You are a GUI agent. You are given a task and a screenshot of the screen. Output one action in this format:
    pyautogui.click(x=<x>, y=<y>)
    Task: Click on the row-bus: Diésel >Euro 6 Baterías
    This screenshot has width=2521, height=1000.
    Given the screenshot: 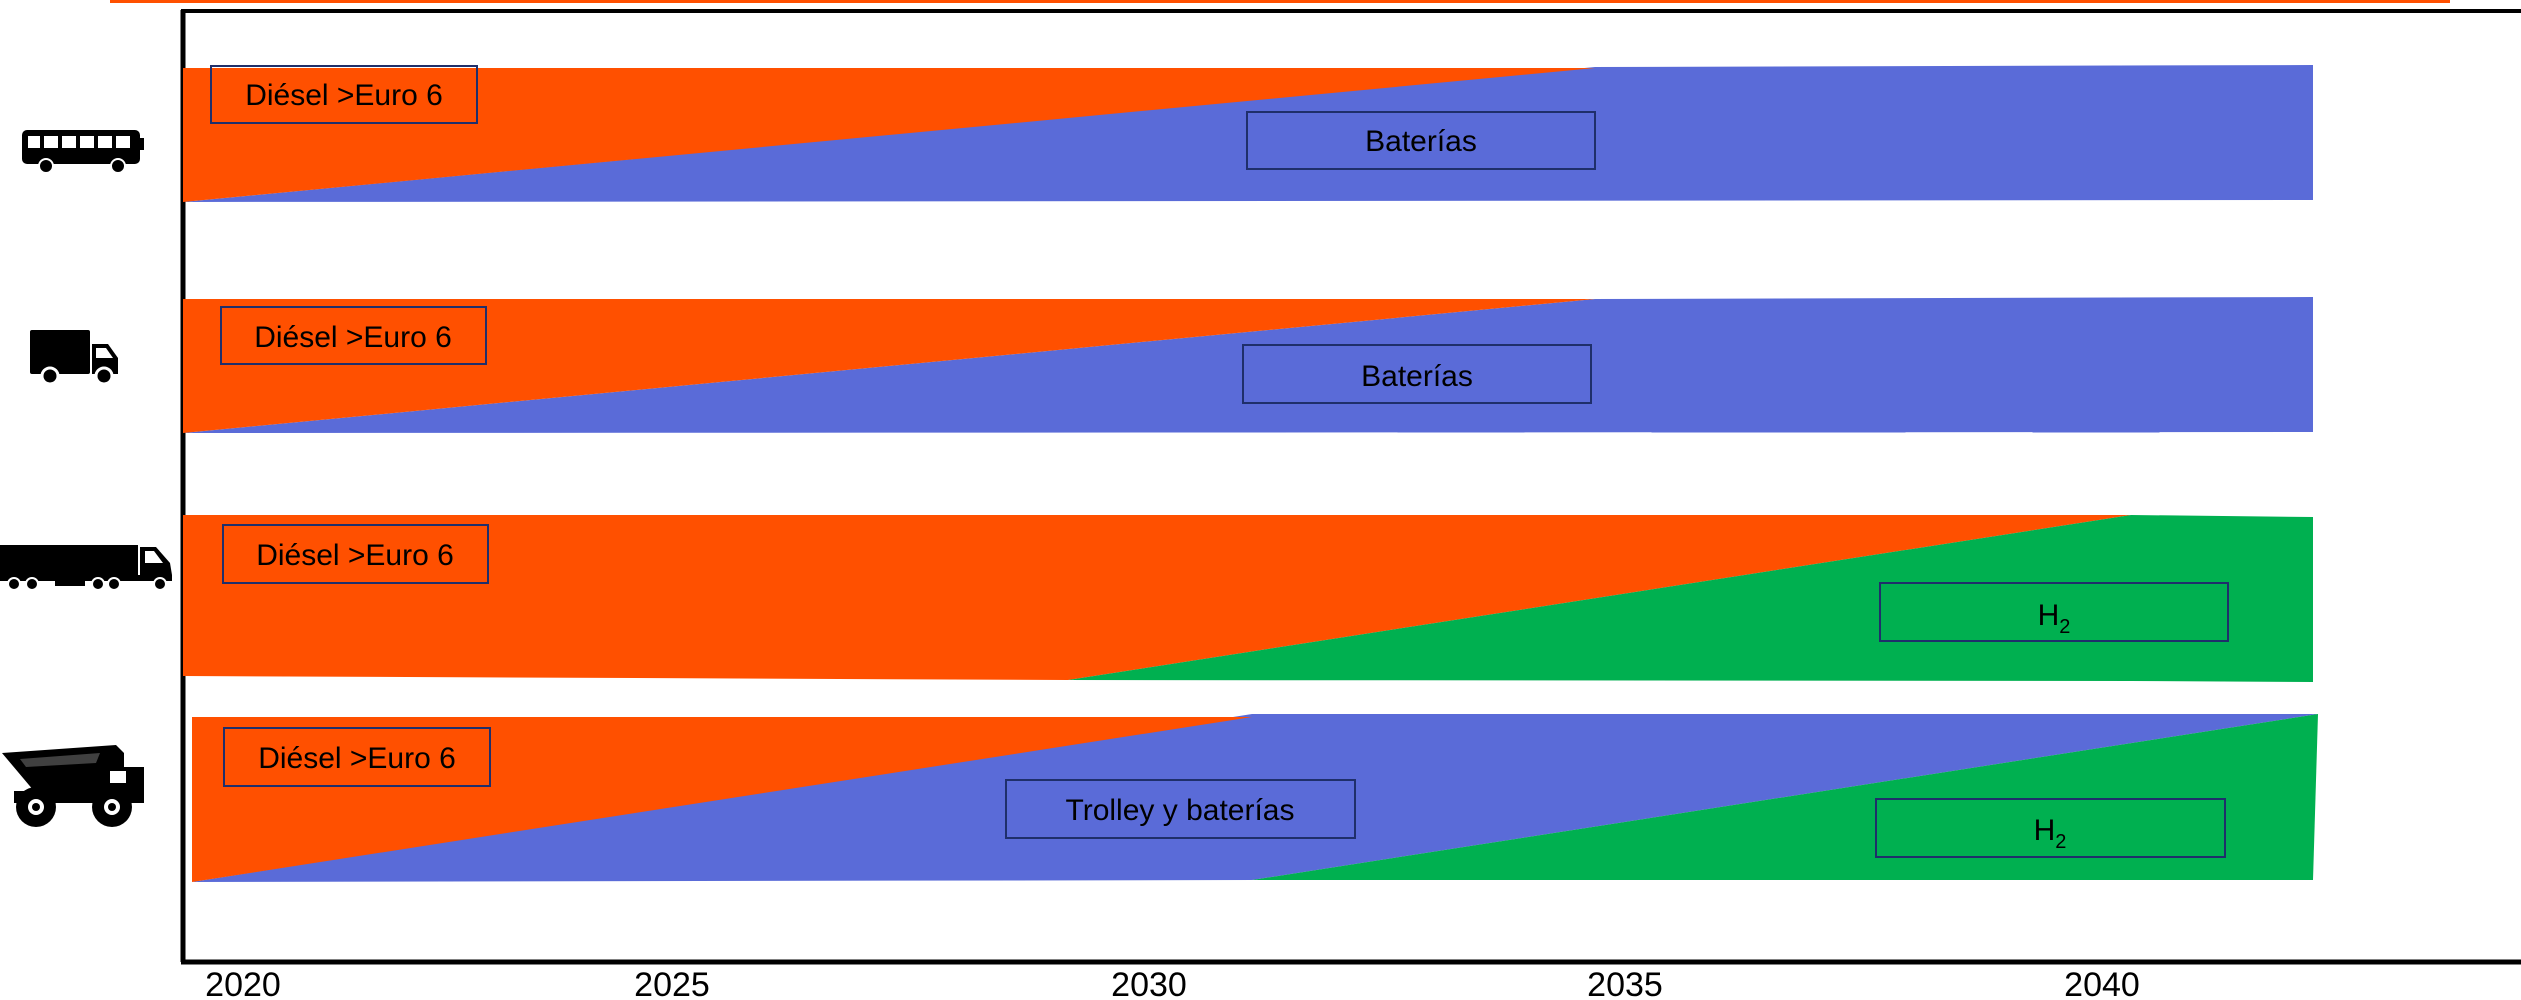 What is the action you would take?
    pyautogui.click(x=1167, y=133)
    